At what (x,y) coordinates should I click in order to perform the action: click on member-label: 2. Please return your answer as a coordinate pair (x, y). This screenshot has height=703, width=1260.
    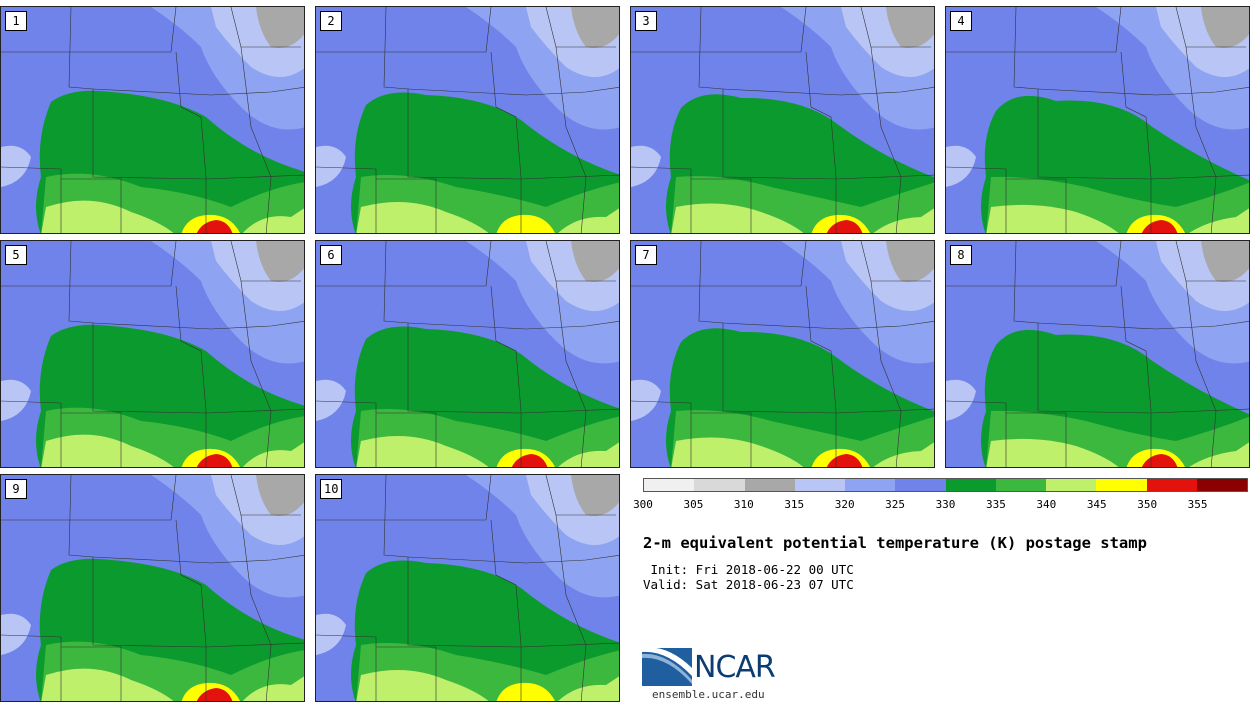
    Looking at the image, I should click on (331, 21).